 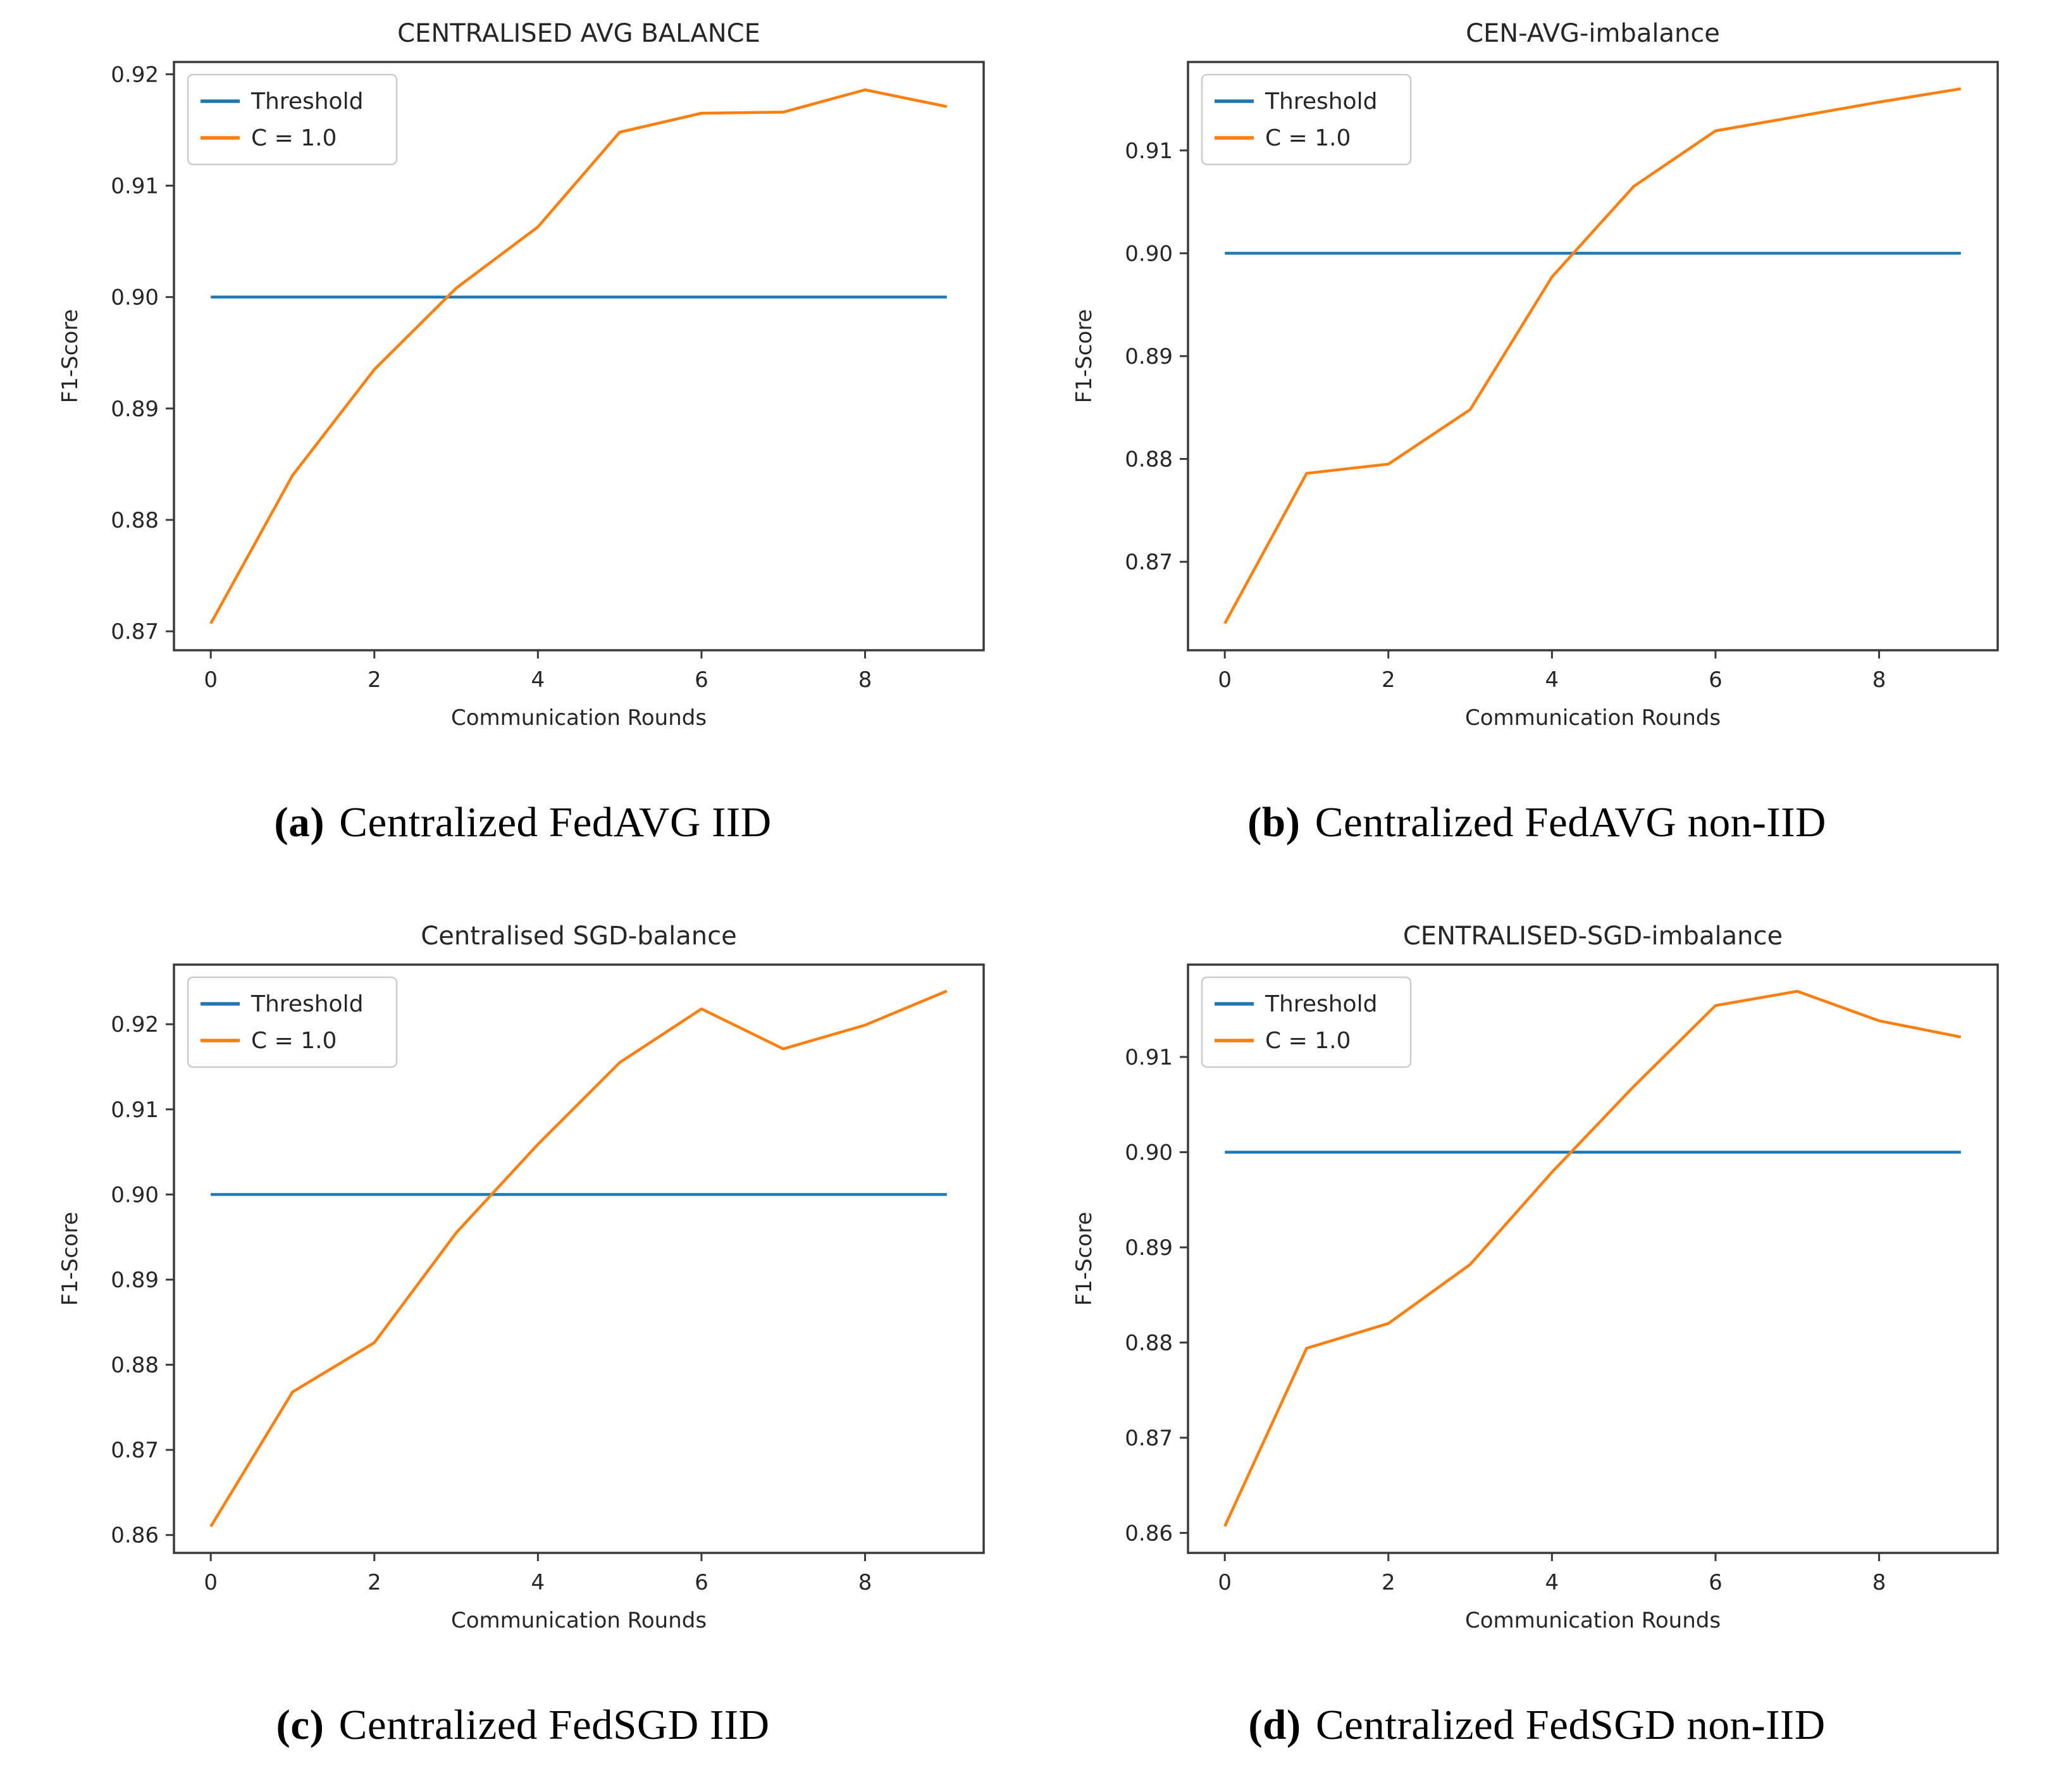 What do you see at coordinates (578, 33) in the screenshot?
I see `chart-title: CENTRALISED AVG BALANCE` at bounding box center [578, 33].